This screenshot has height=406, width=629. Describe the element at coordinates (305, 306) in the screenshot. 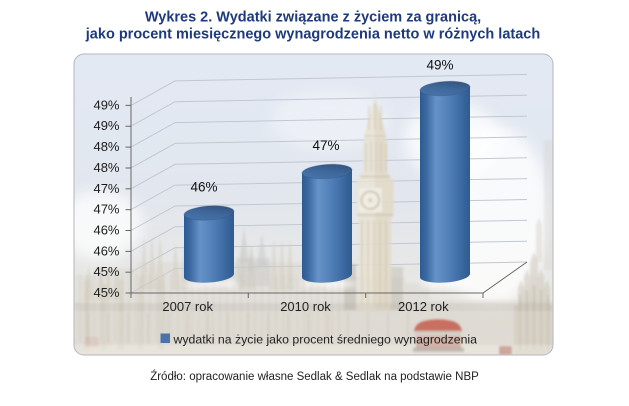

I see `svg-text: 2010 rok` at that location.